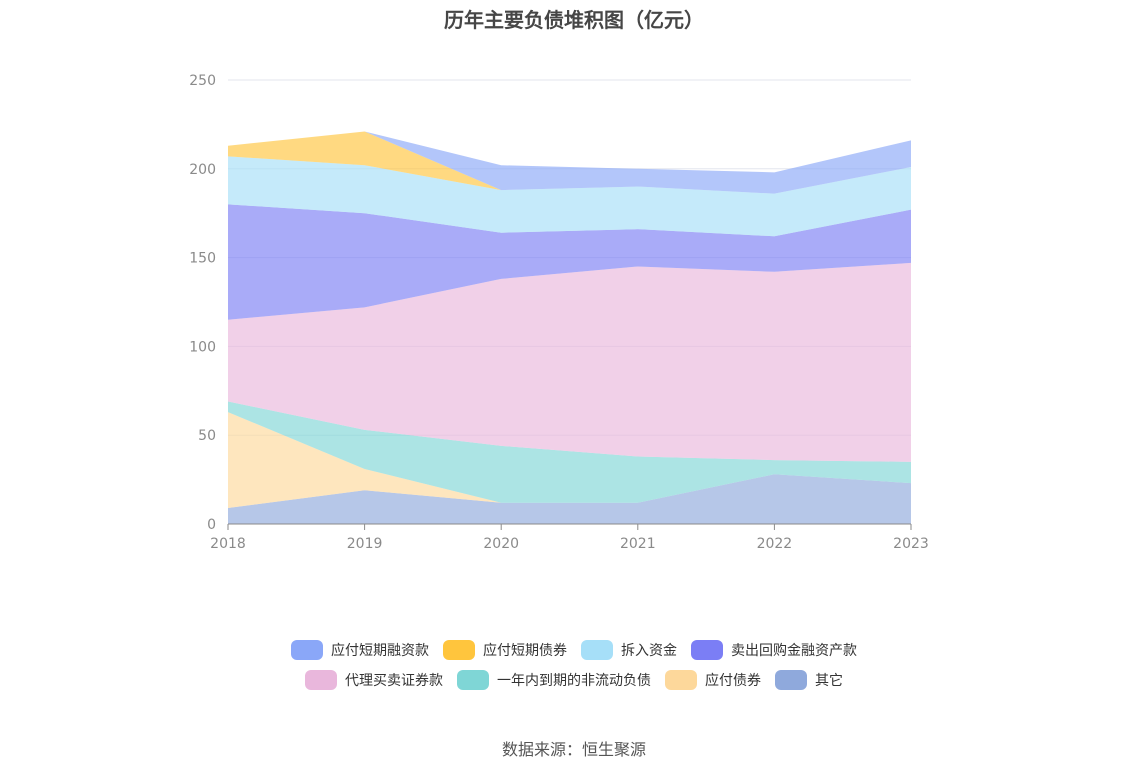 The image size is (1148, 776). I want to click on legend-item: 应付短期债券, so click(505, 650).